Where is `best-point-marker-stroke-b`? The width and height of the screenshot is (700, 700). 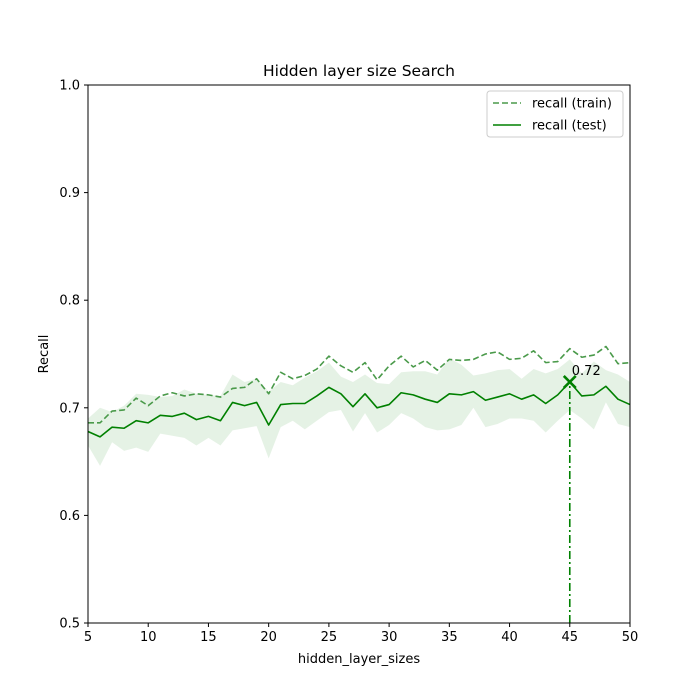 best-point-marker-stroke-b is located at coordinates (569, 382).